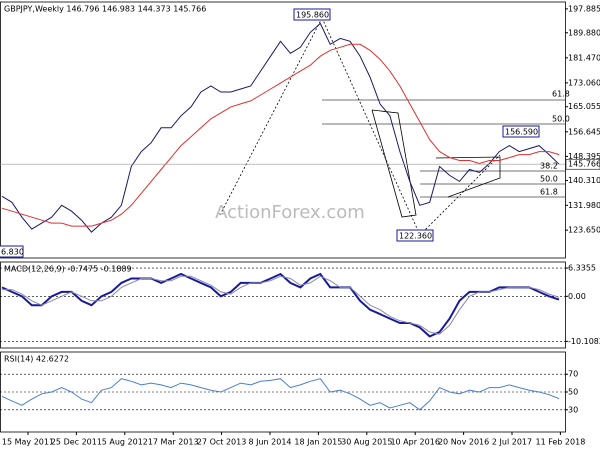 The image size is (600, 450). I want to click on annotation: 6.830, so click(12, 252).